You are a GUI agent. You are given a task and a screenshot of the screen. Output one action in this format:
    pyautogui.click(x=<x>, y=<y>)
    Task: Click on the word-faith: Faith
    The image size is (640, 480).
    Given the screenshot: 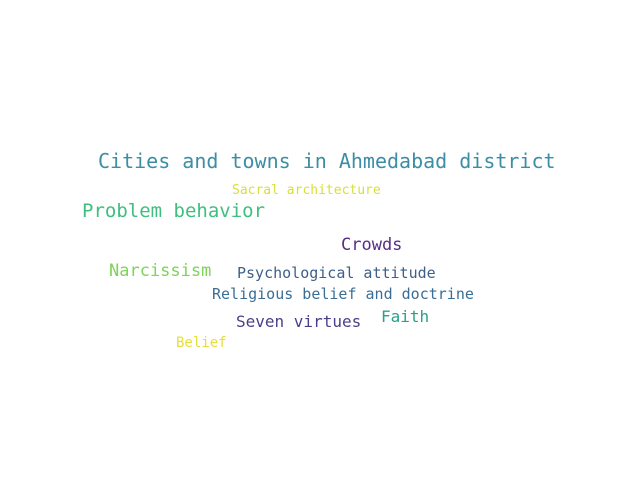 What is the action you would take?
    pyautogui.click(x=405, y=316)
    